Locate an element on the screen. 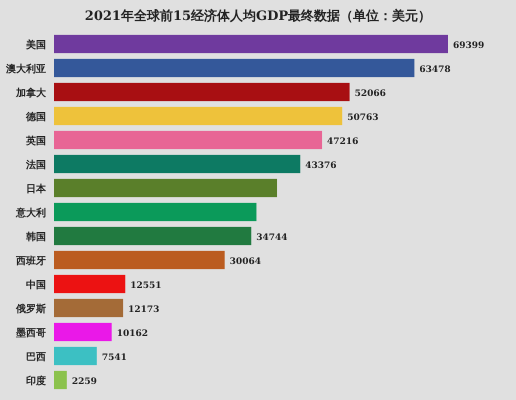 The width and height of the screenshot is (516, 400). data-label: 63478 is located at coordinates (435, 70).